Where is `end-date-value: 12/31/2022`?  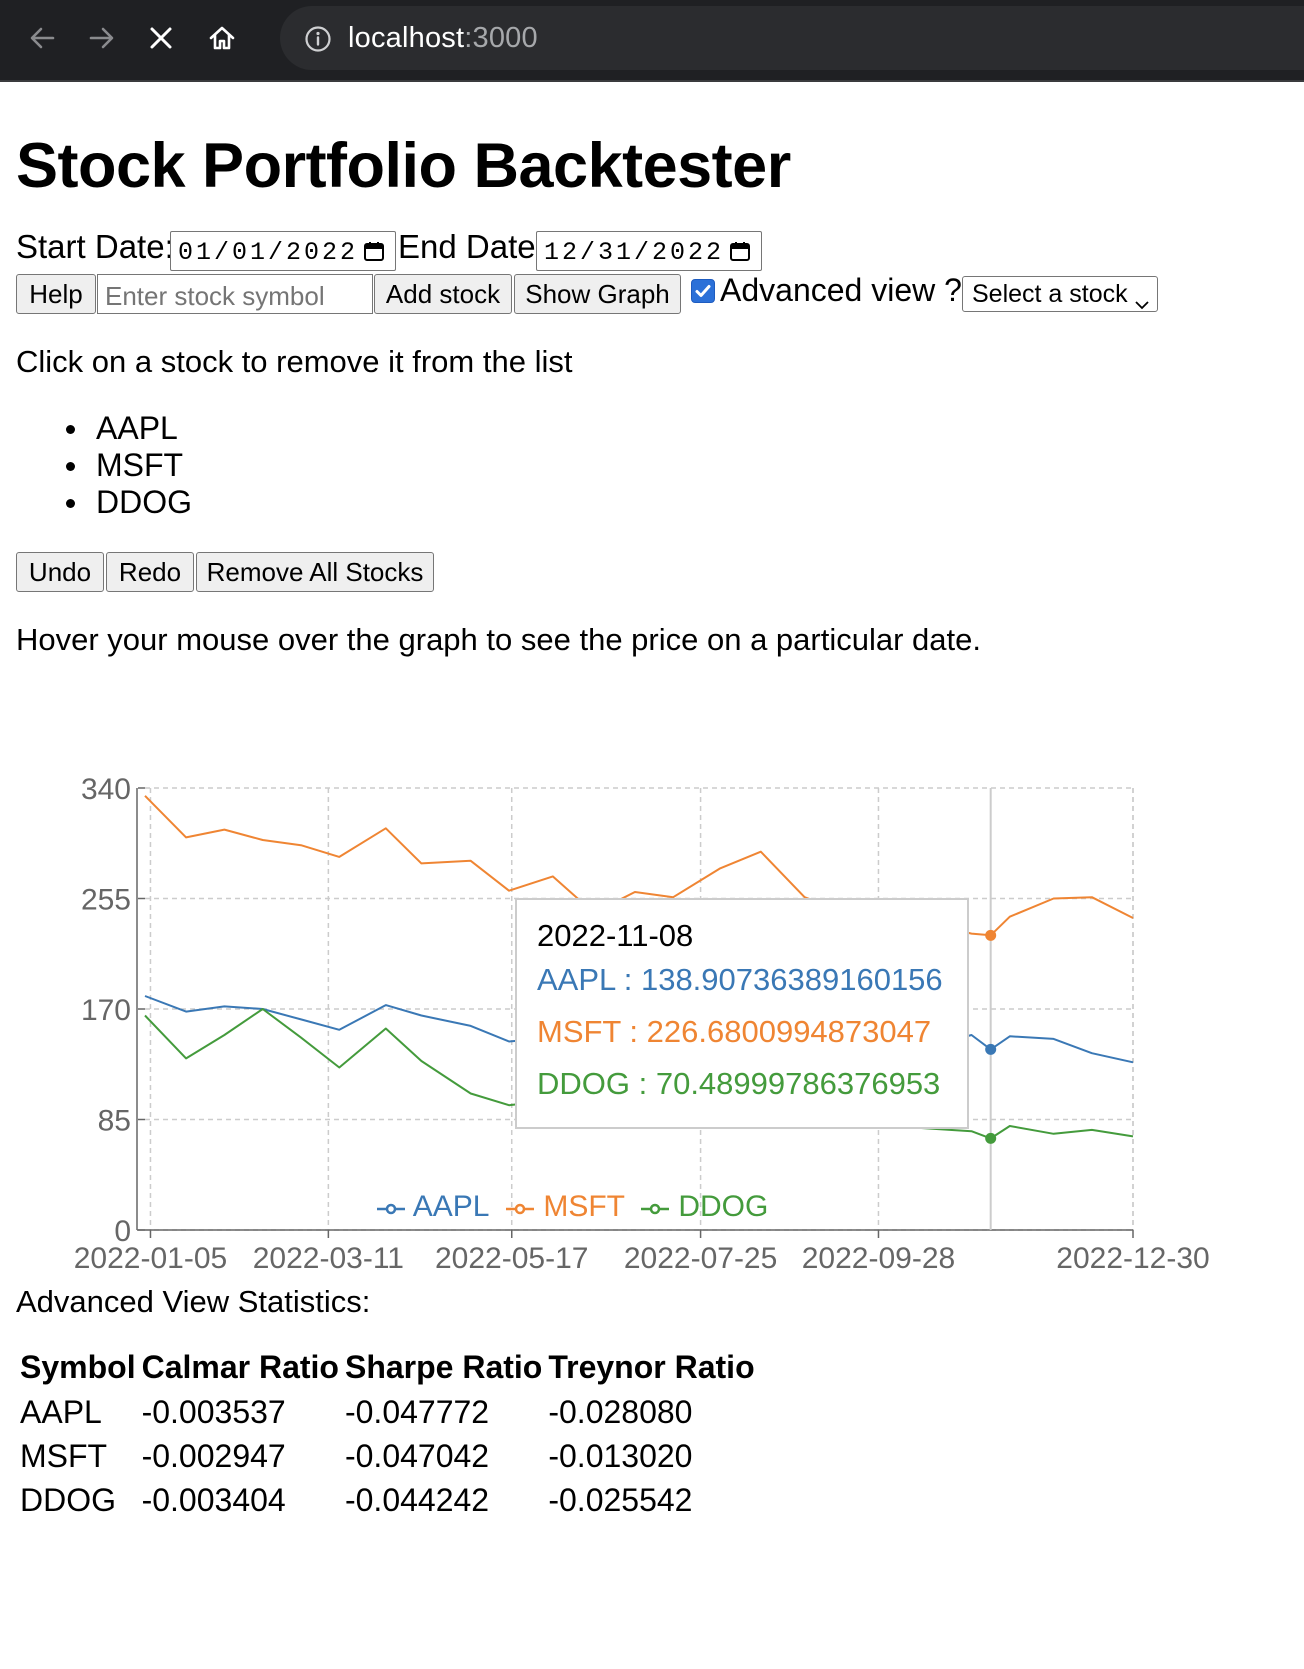 end-date-value: 12/31/2022 is located at coordinates (634, 252).